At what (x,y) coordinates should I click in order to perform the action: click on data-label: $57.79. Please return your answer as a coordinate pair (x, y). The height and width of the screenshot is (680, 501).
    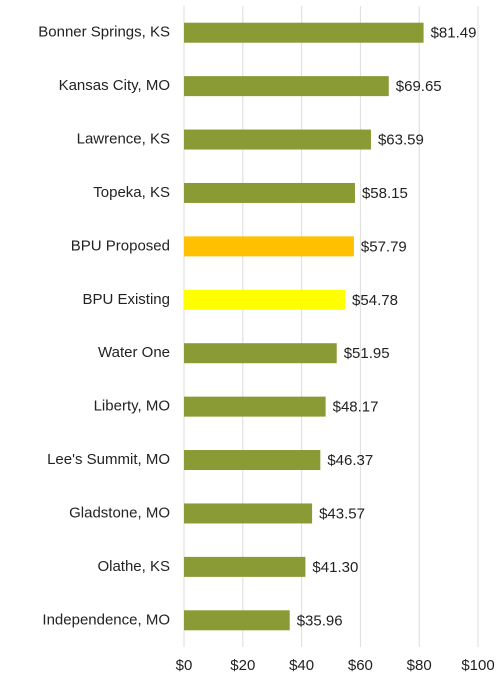
    Looking at the image, I should click on (384, 246).